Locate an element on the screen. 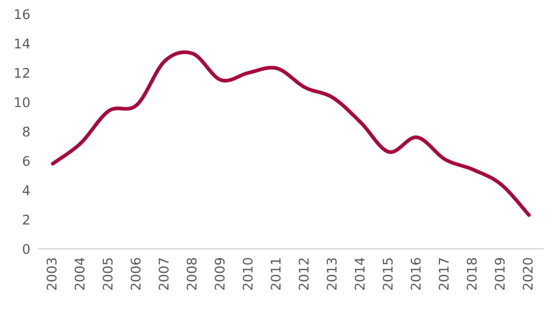  x-tick-label: 2009 is located at coordinates (219, 274).